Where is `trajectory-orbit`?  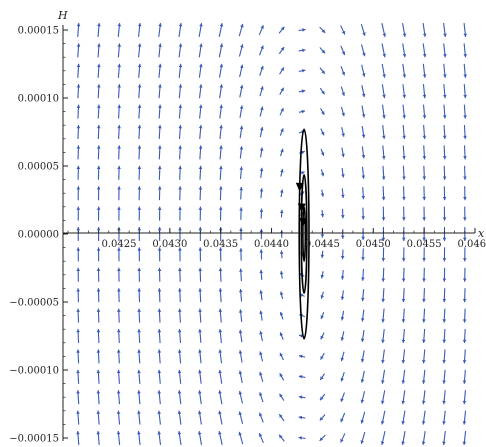
trajectory-orbit is located at coordinates (304, 234).